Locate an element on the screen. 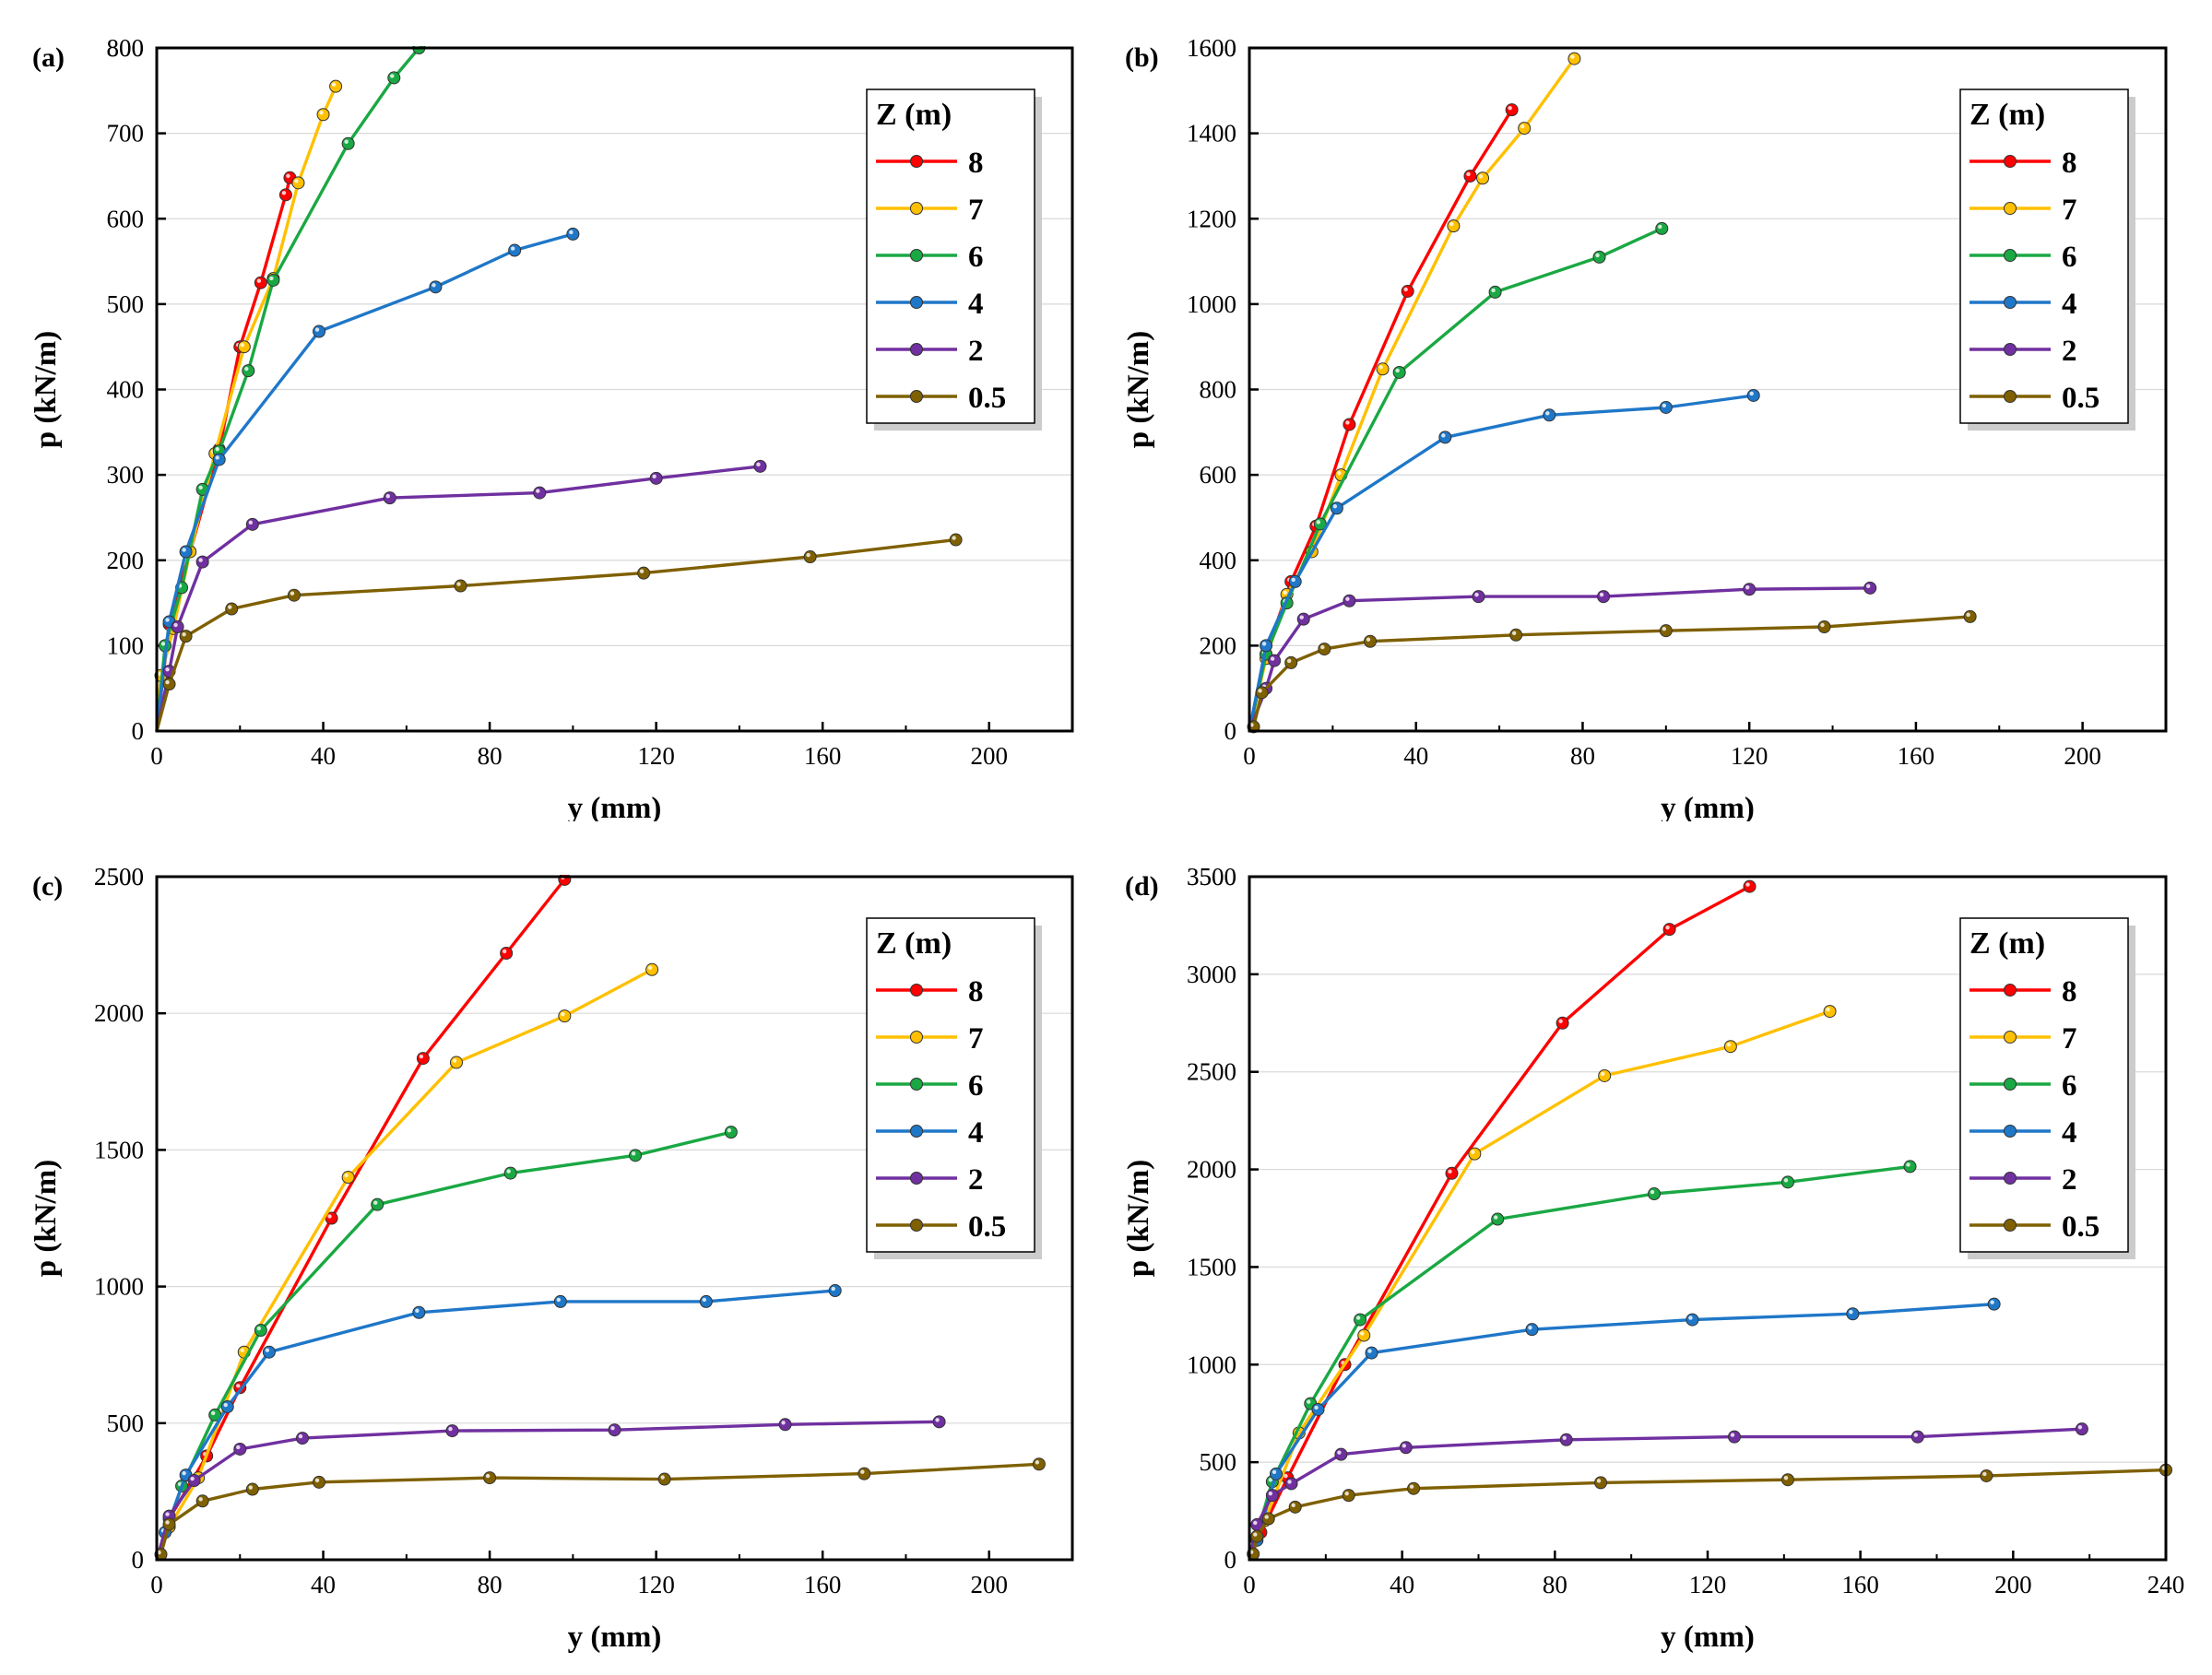 Image resolution: width=2212 pixels, height=1675 pixels. y-tick-label: 700 is located at coordinates (126, 133).